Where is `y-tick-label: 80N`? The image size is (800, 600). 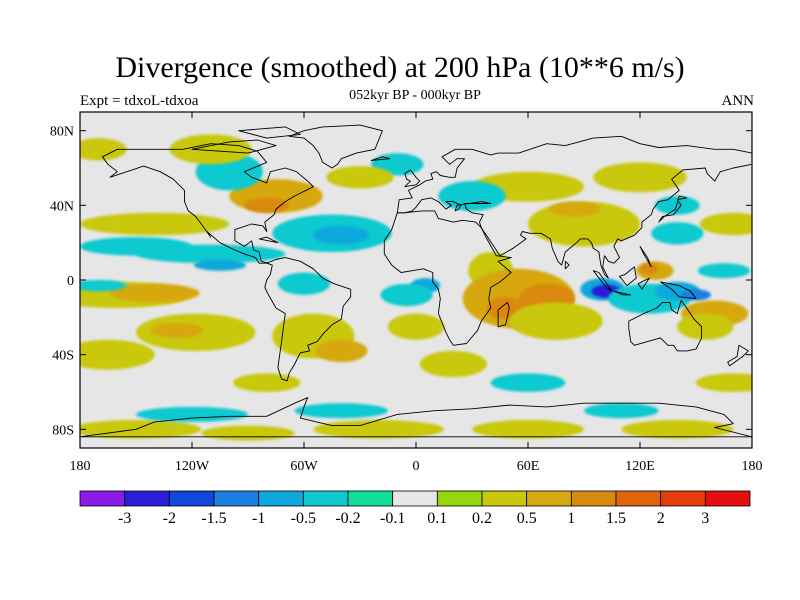
y-tick-label: 80N is located at coordinates (62, 132).